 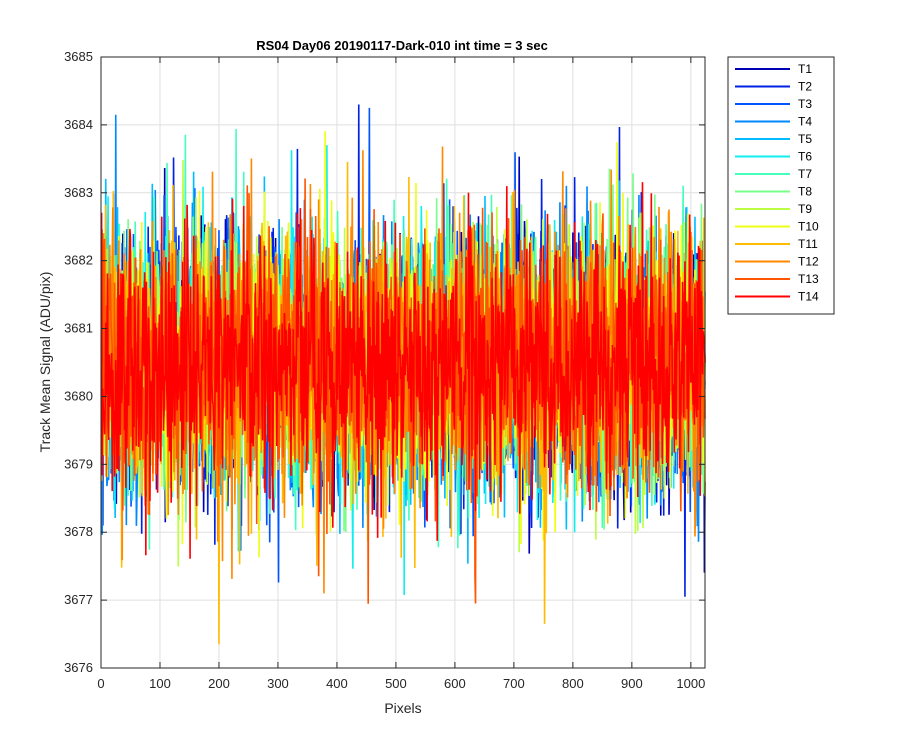 What do you see at coordinates (396, 683) in the screenshot?
I see `x-tick-label: 500` at bounding box center [396, 683].